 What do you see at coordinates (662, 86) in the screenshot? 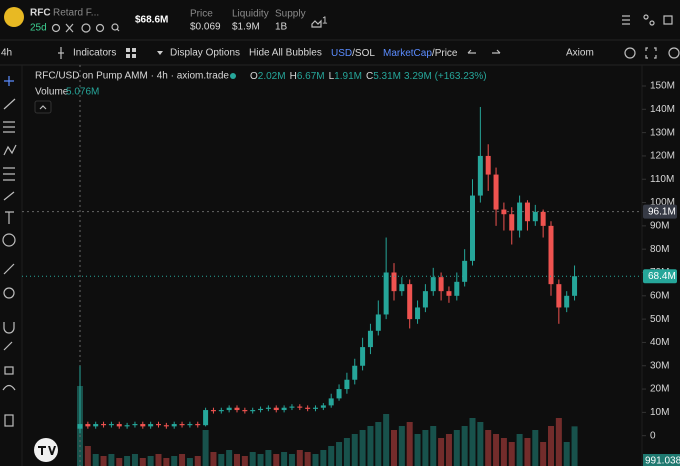
I see `y-tick-label: 150M` at bounding box center [662, 86].